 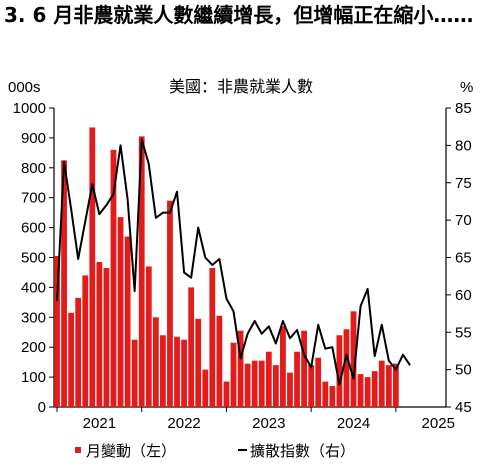 I want to click on chart-title: 美國：非農就業人數, so click(x=241, y=86).